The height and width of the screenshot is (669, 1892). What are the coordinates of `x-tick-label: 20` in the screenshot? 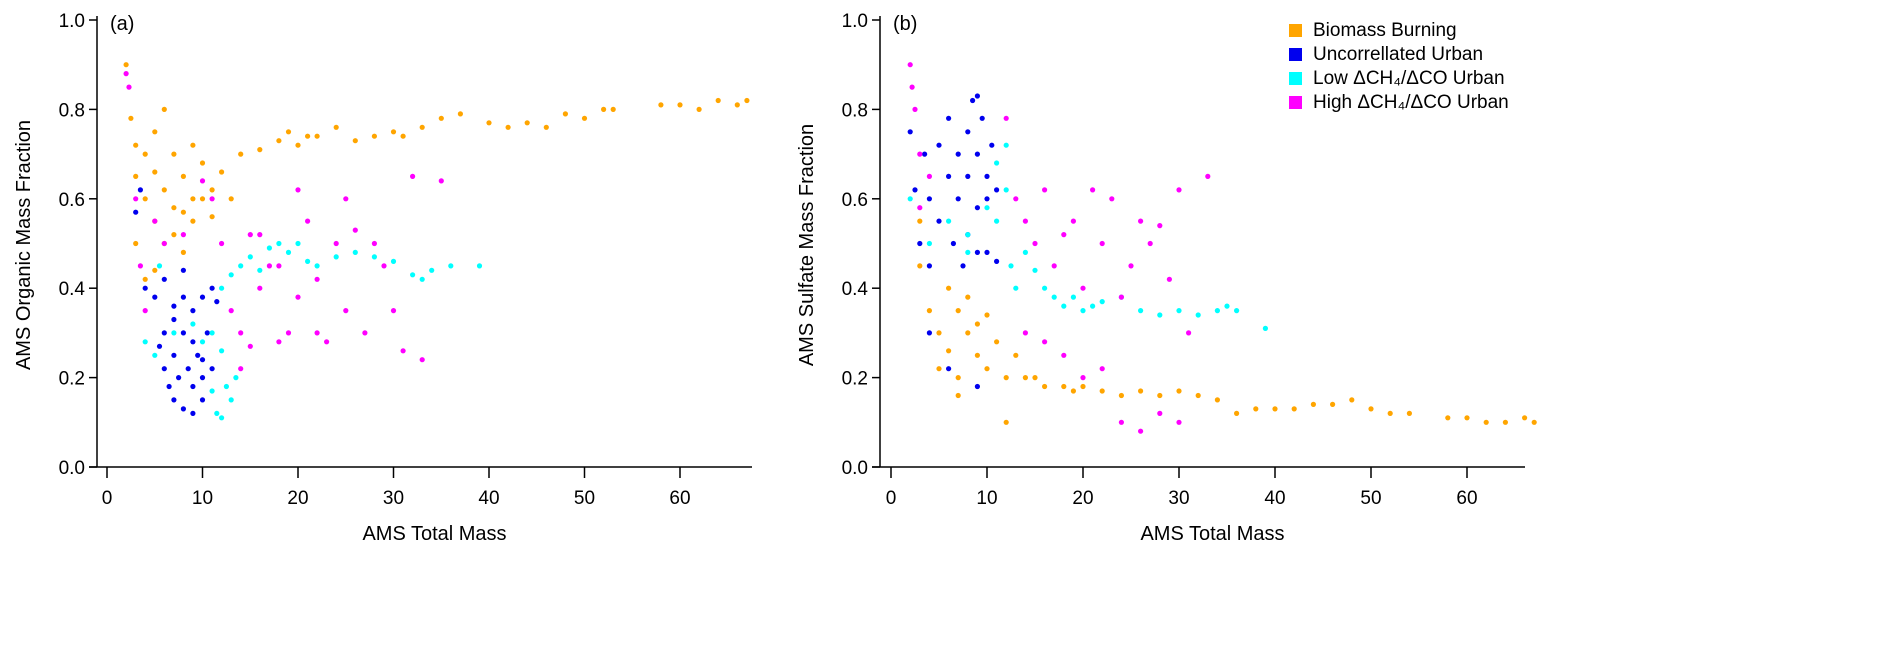 It's located at (1082, 498).